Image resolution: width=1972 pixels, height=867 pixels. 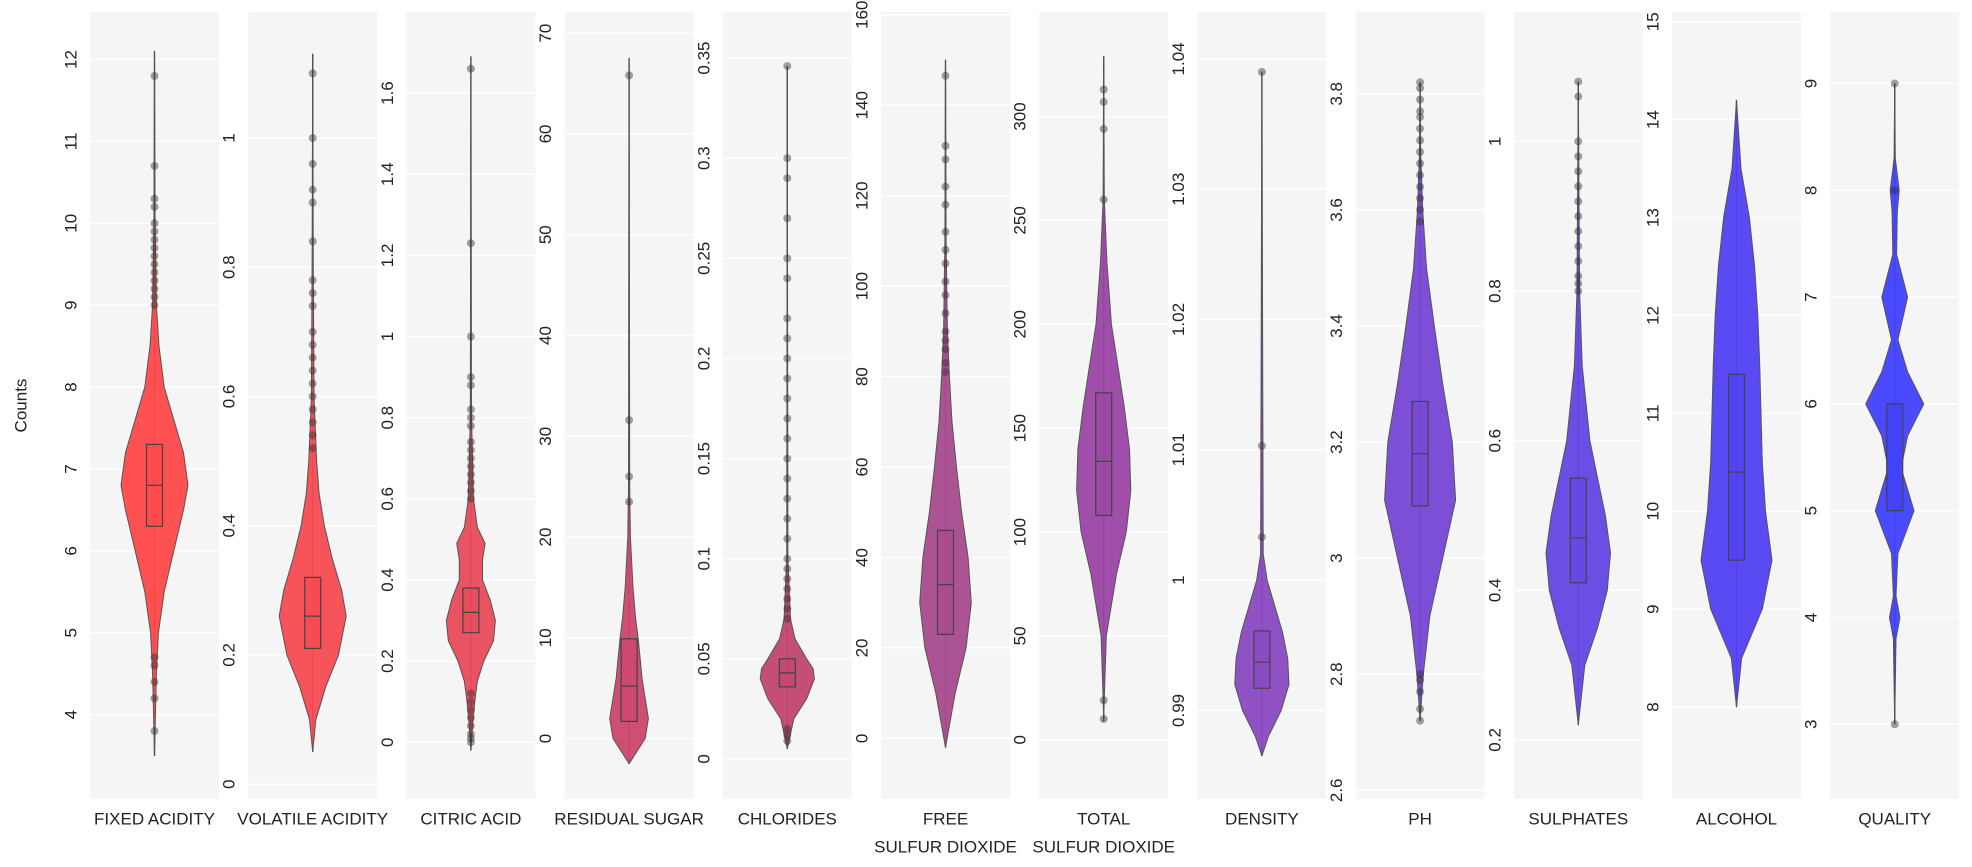 I want to click on y-tick-label: 0.15, so click(x=703, y=458).